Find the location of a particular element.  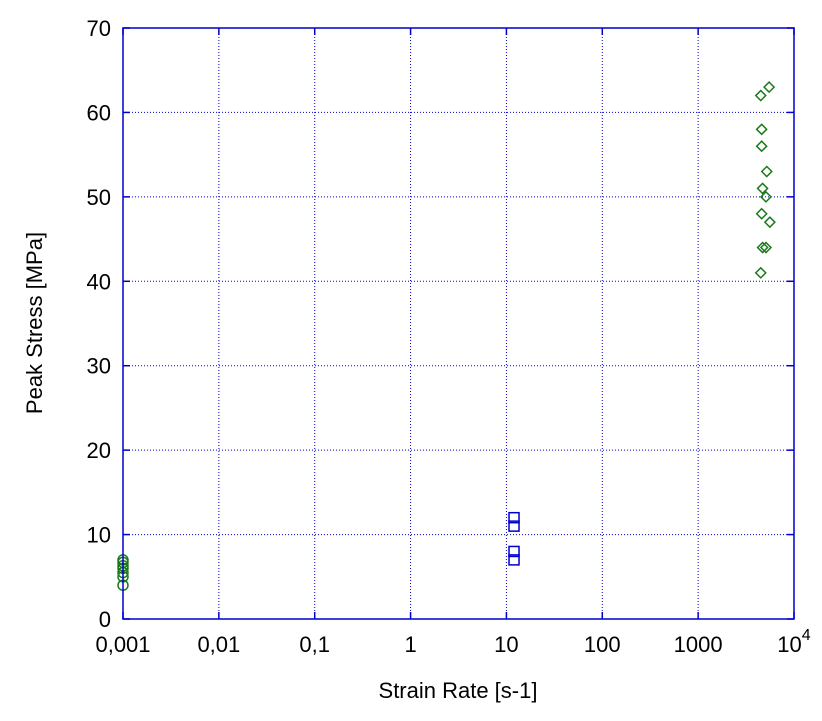

x-tick-label: 1000 is located at coordinates (698, 644).